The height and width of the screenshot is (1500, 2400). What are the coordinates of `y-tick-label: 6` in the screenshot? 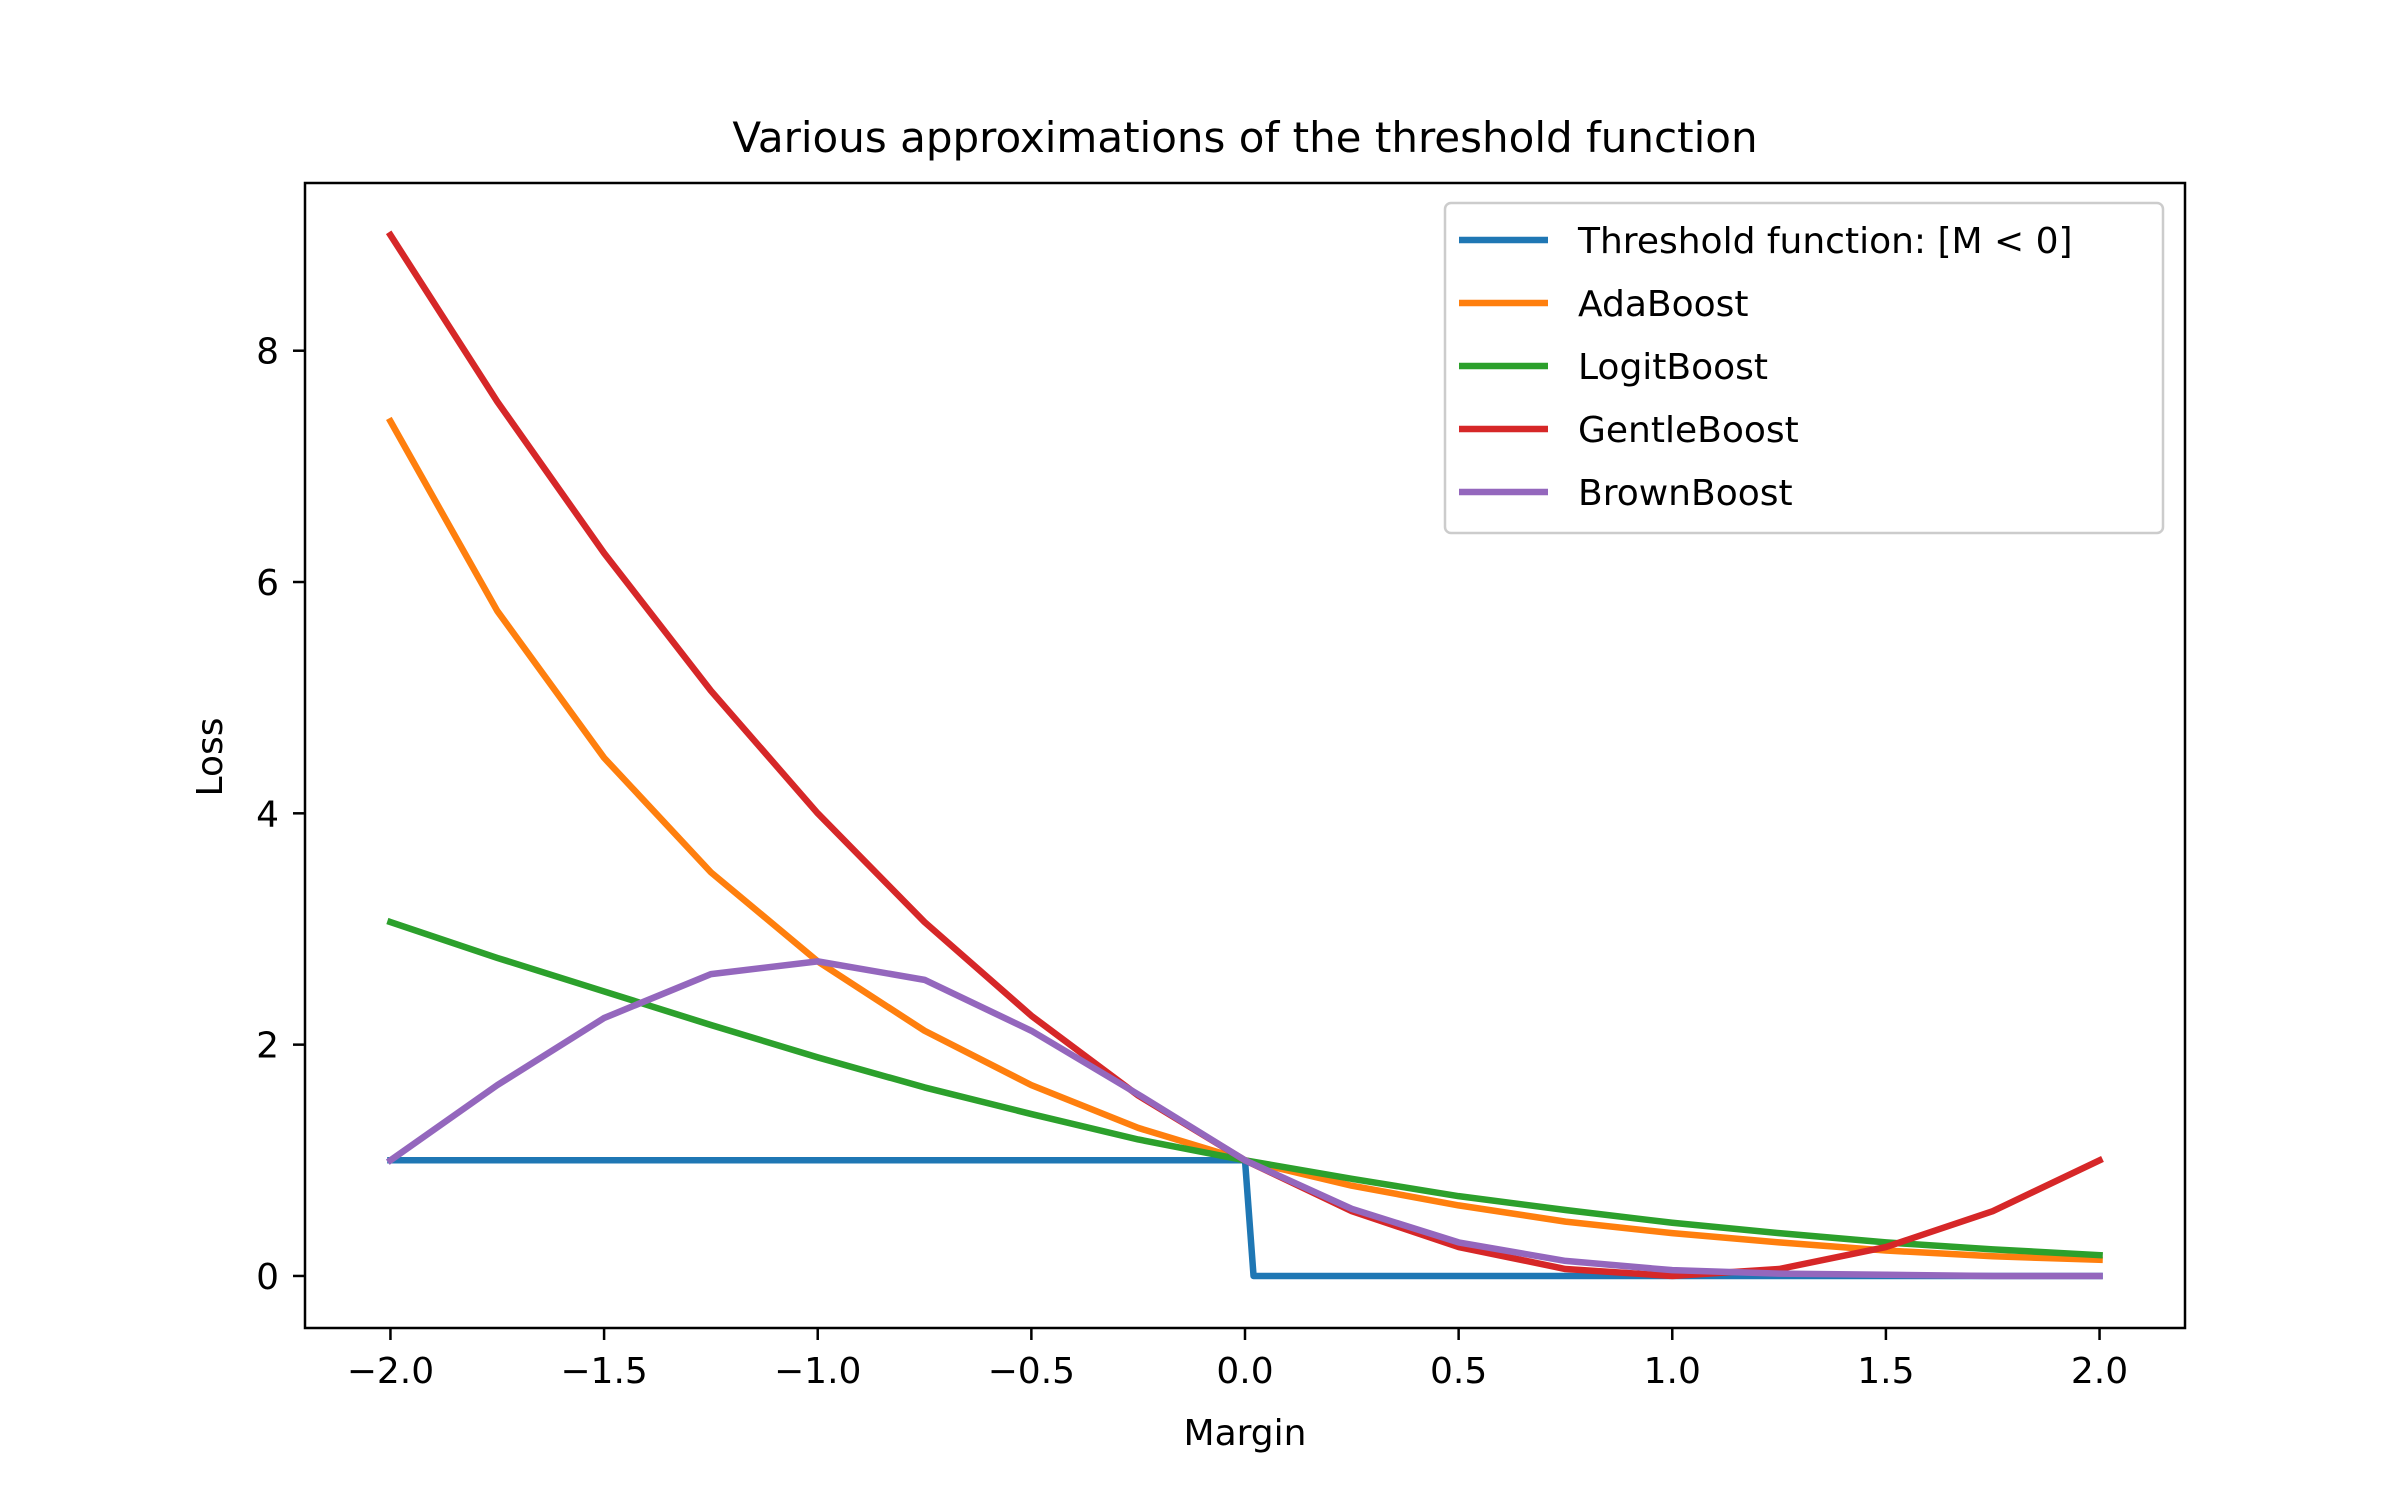 It's located at (267, 583).